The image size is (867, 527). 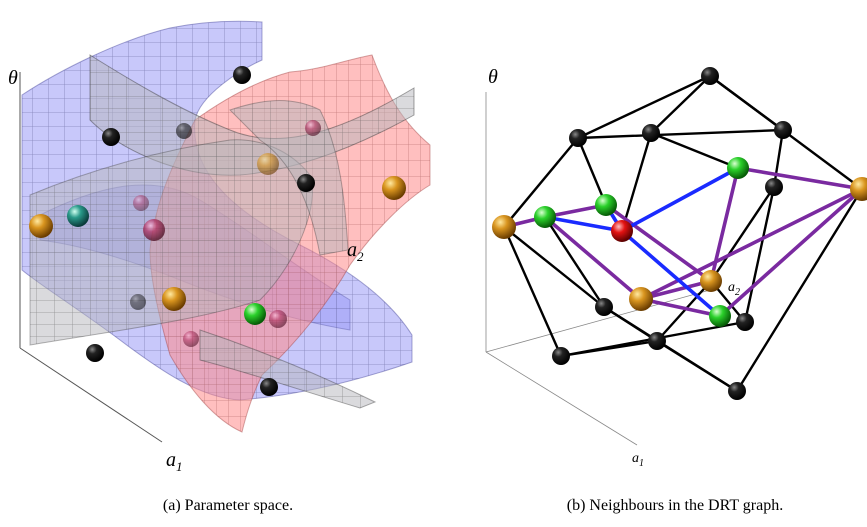 What do you see at coordinates (493, 77) in the screenshot?
I see `panel-b-theta-label: θ` at bounding box center [493, 77].